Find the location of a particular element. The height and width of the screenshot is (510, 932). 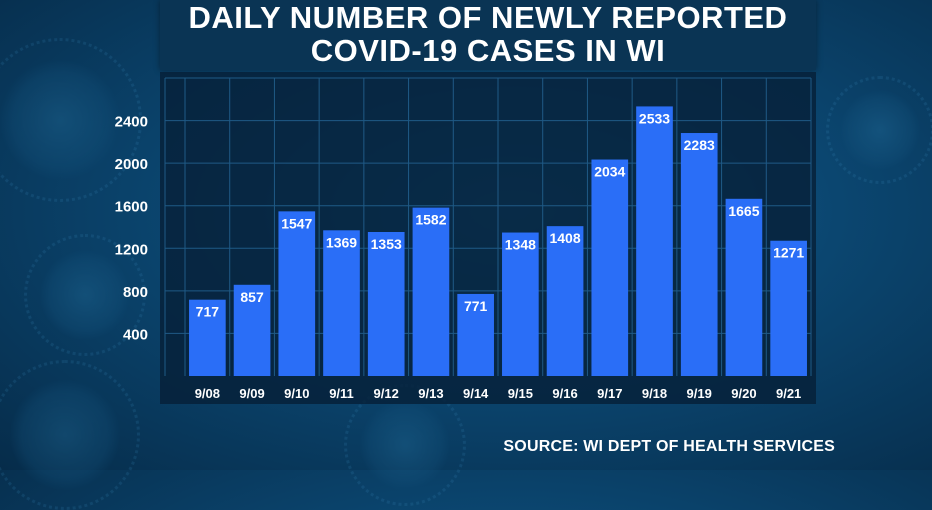

bar-value-label: 1408 is located at coordinates (564, 238).